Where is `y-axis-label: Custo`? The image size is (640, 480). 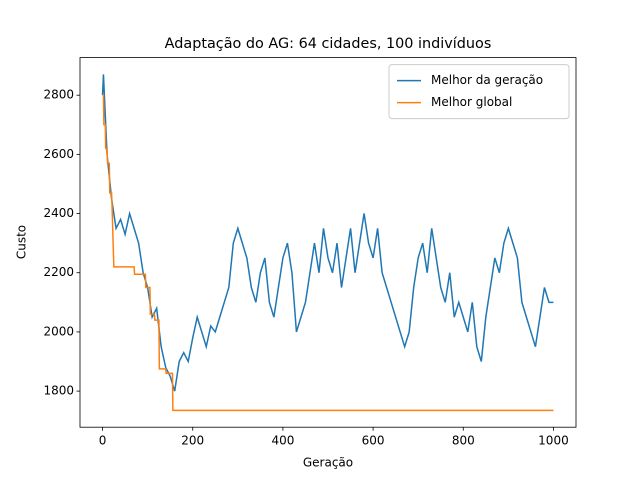 y-axis-label: Custo is located at coordinates (22, 242).